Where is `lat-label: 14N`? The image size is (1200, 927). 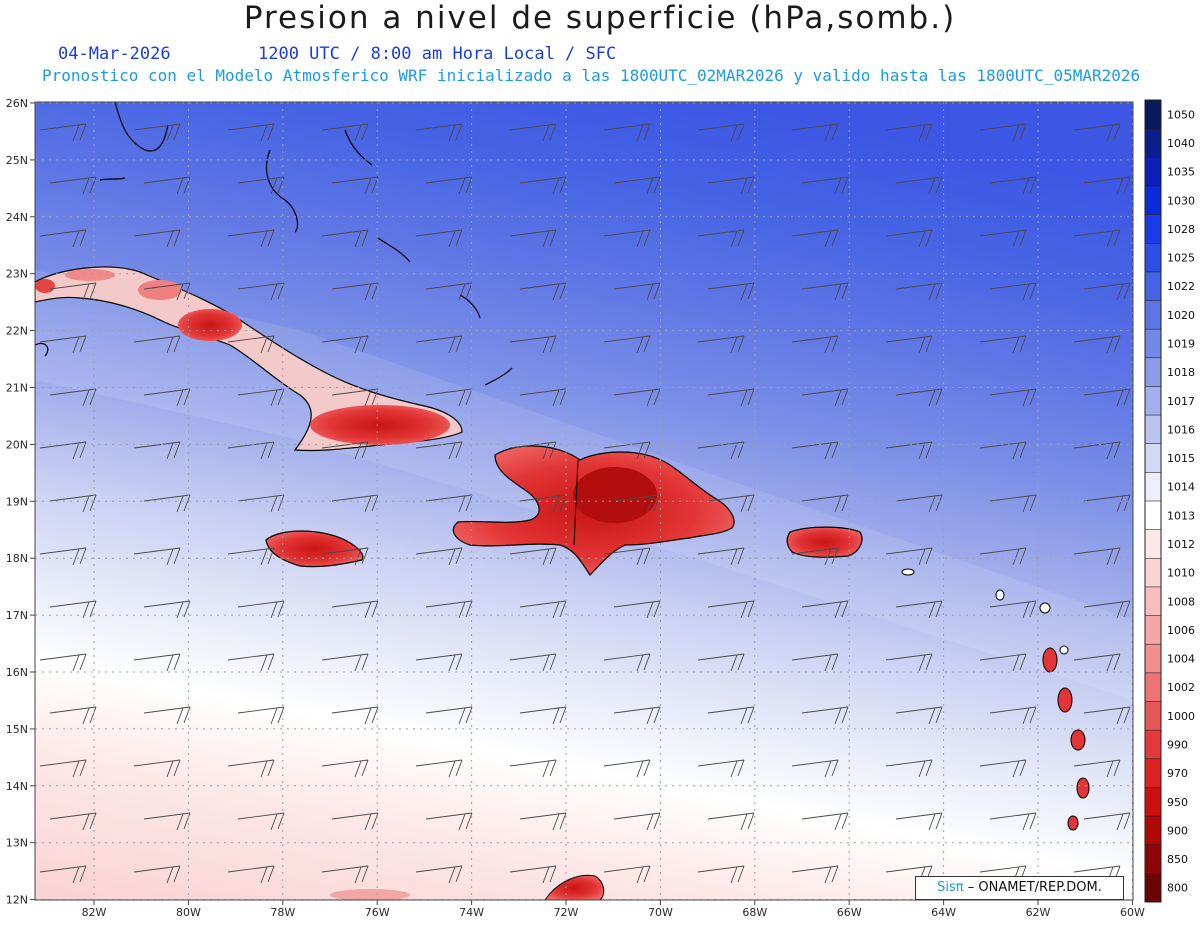 lat-label: 14N is located at coordinates (17, 786).